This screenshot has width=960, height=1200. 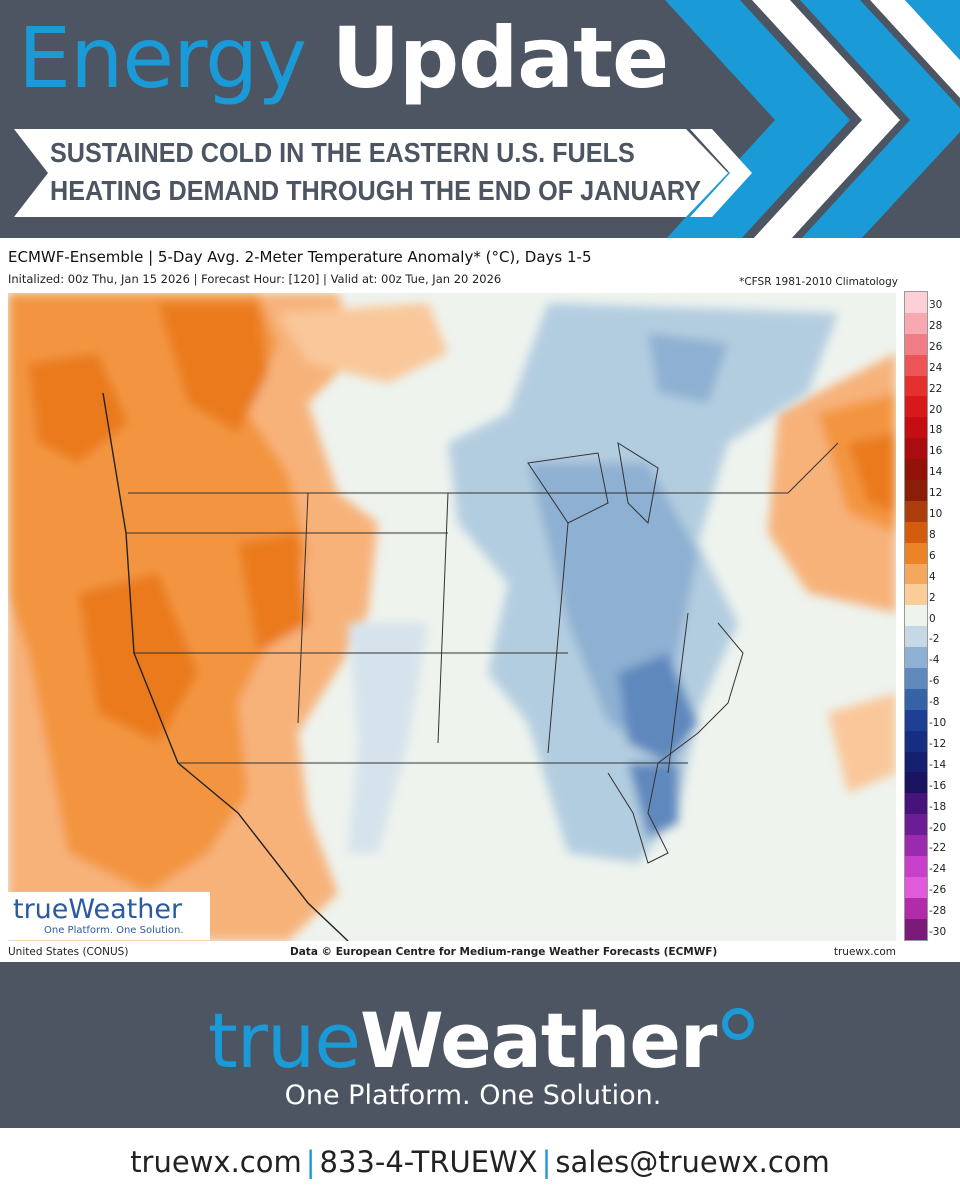 What do you see at coordinates (936, 305) in the screenshot?
I see `colorbar-label: 30` at bounding box center [936, 305].